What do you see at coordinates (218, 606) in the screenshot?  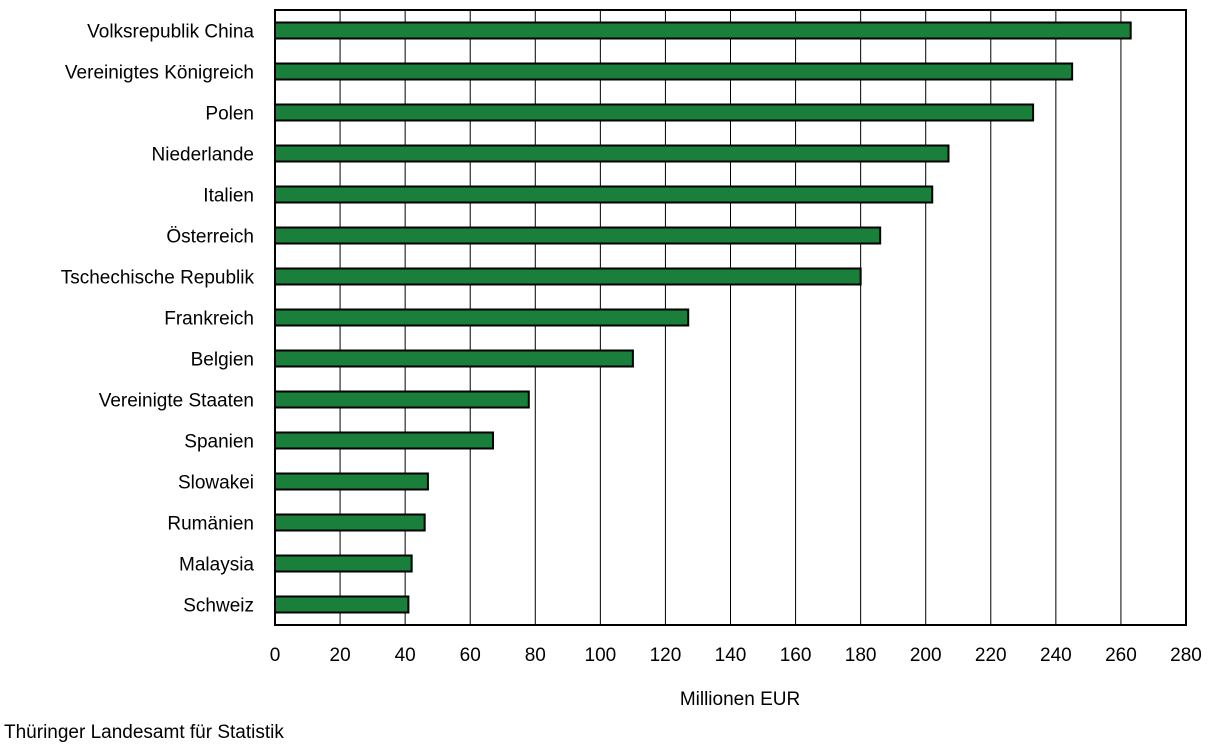 I see `category-label: Schweiz` at bounding box center [218, 606].